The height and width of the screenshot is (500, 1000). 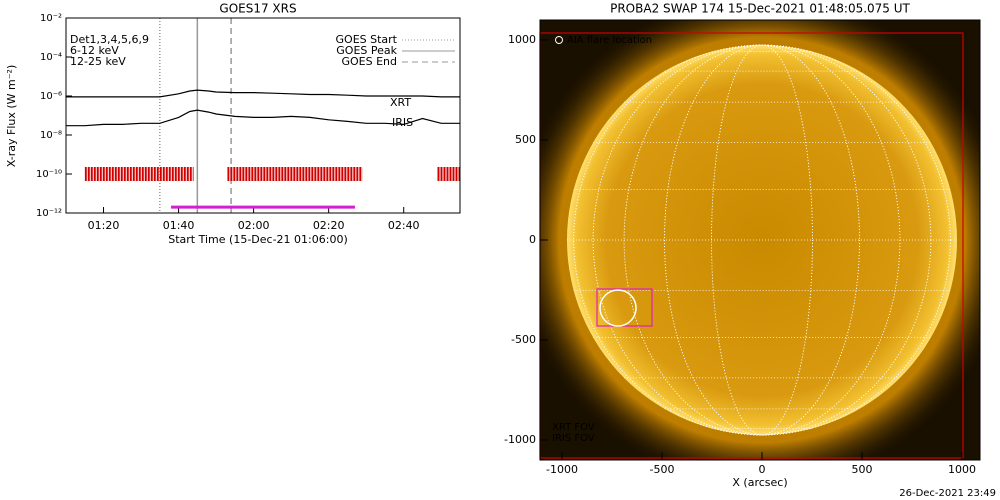 What do you see at coordinates (404, 225) in the screenshot?
I see `x-tick-label: 02:40` at bounding box center [404, 225].